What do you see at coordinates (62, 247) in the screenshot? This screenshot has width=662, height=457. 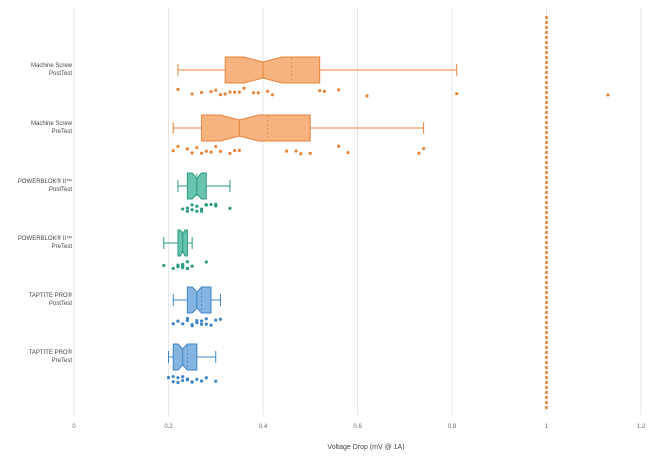 I see `category-label-line2-3: PreTest` at bounding box center [62, 247].